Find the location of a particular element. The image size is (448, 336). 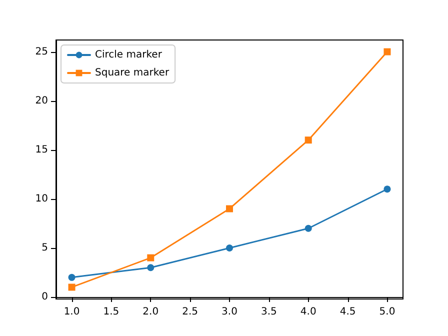

y-tick-label: 25 is located at coordinates (41, 52).